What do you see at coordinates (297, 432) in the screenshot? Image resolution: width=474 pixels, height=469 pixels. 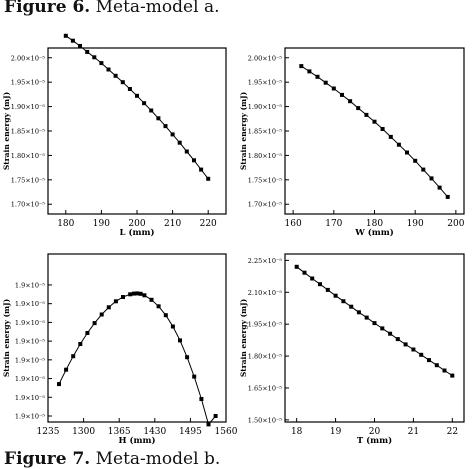 I see `x-tick-label-T: 18` at bounding box center [297, 432].